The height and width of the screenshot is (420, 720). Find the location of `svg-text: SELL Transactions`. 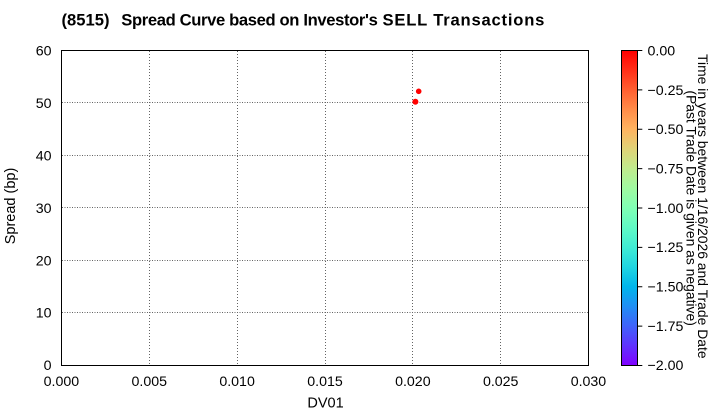

svg-text: SELL Transactions is located at coordinates (464, 20).